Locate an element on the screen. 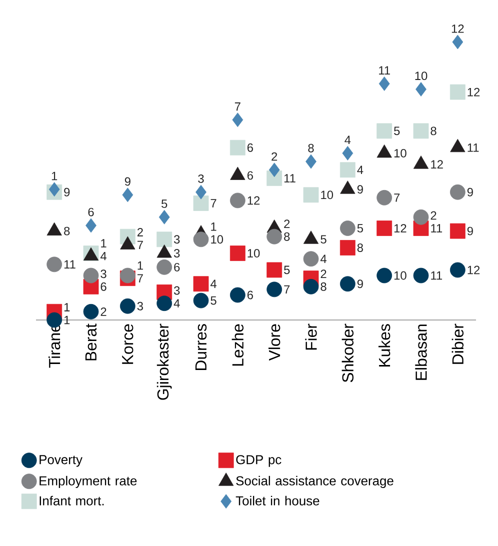 The height and width of the screenshot is (546, 498). legend-label: GDP pc is located at coordinates (259, 461).